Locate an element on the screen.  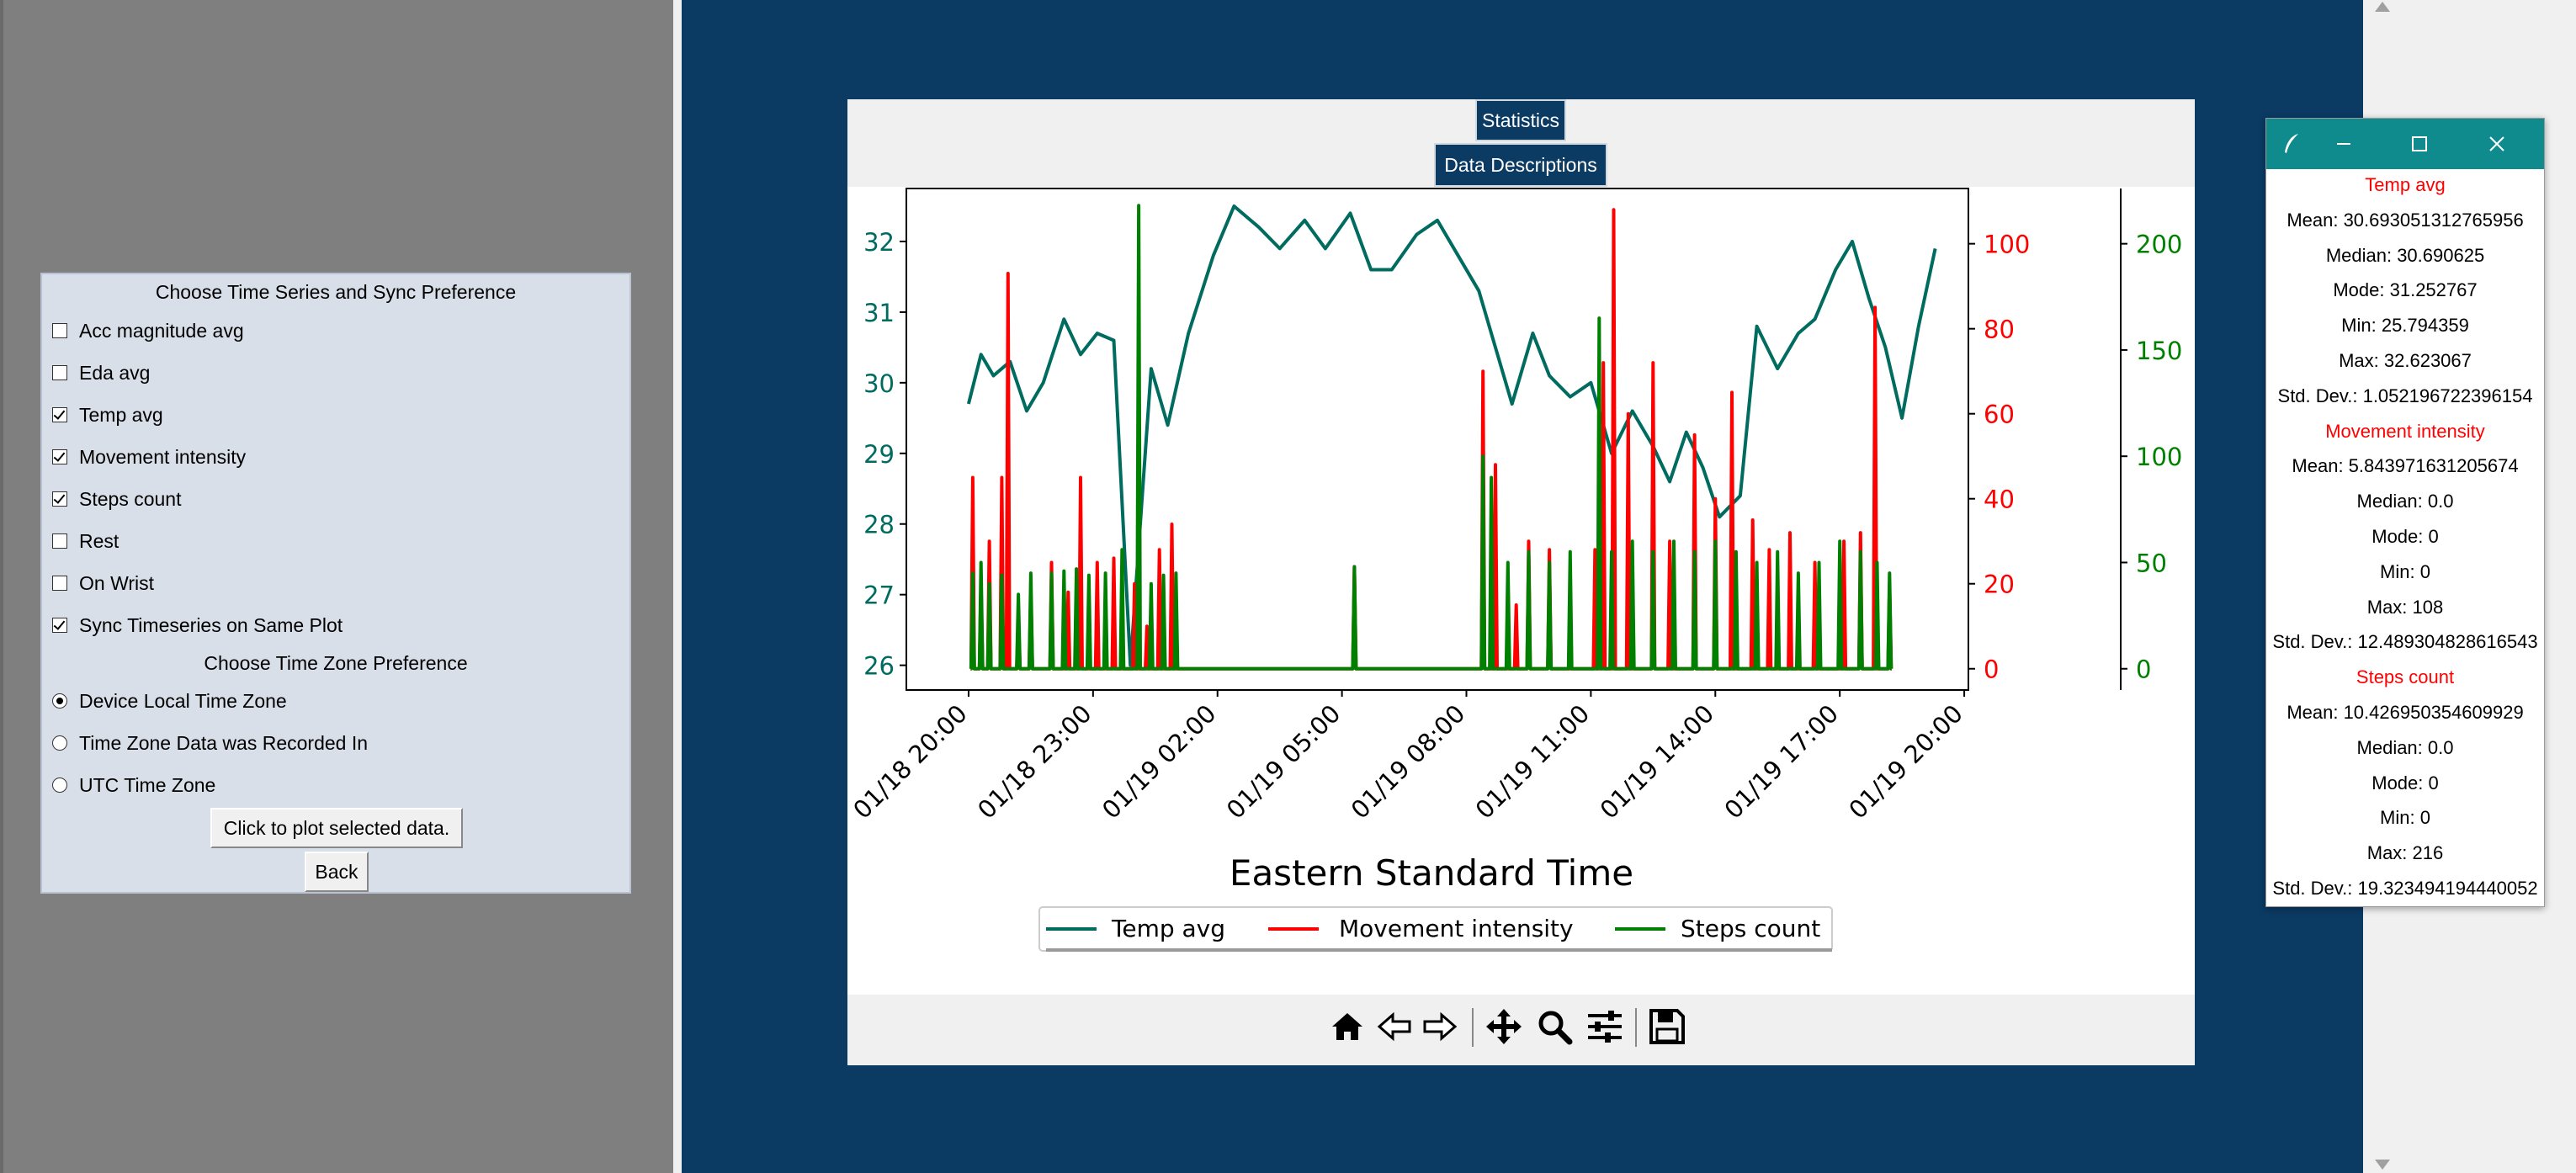
series-temp-avg is located at coordinates (1451, 435).